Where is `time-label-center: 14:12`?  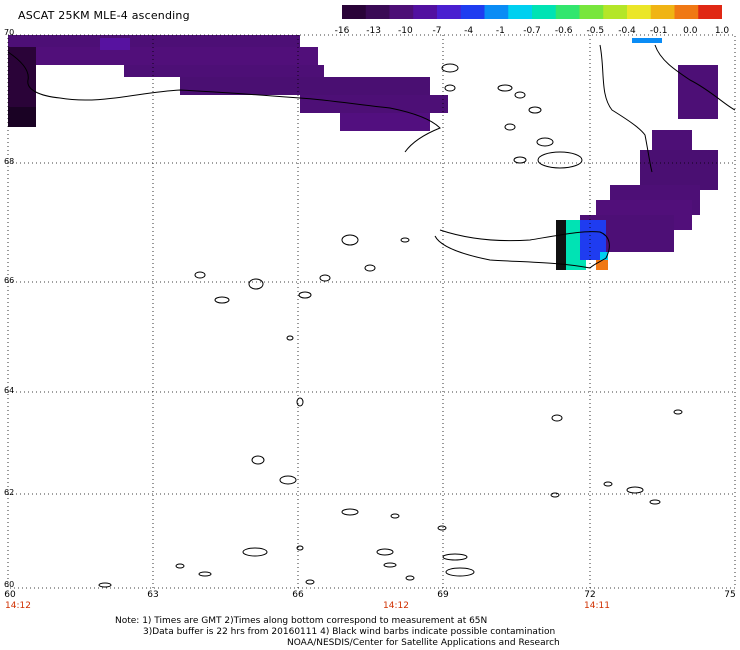
time-label-center: 14:12 is located at coordinates (396, 606).